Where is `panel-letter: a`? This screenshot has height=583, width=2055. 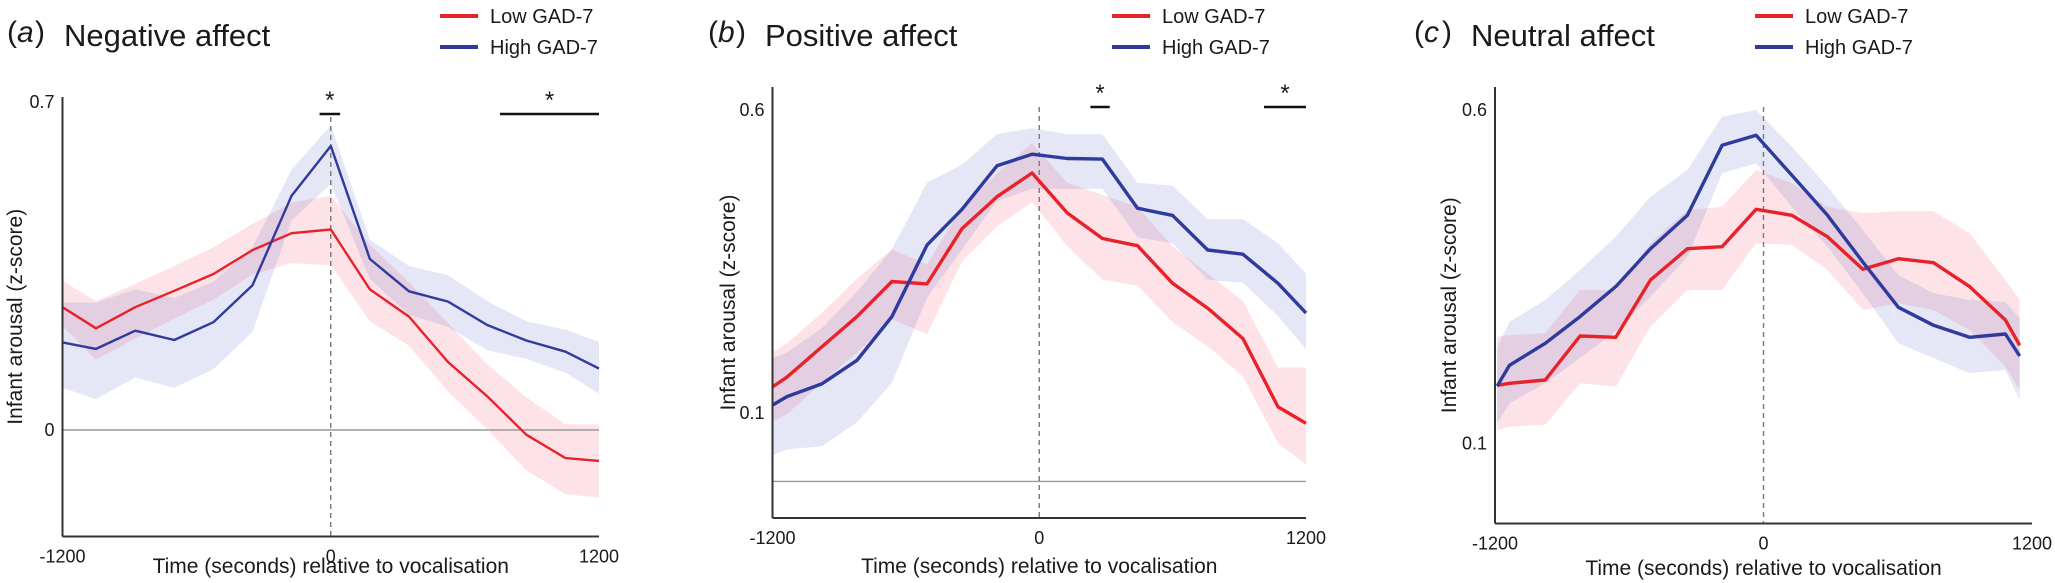
panel-letter: a is located at coordinates (25, 32).